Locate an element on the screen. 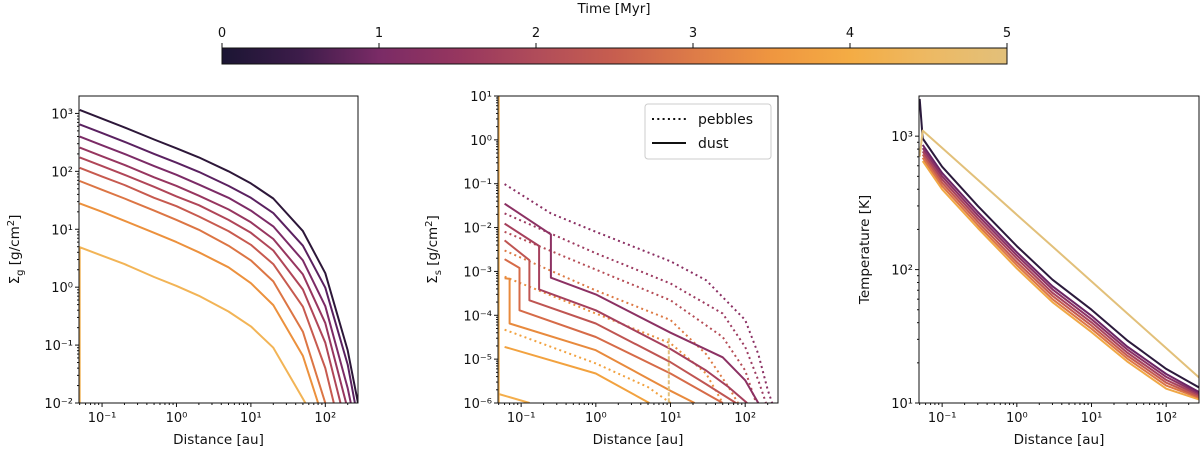  colorbar-gradient is located at coordinates (614, 56).